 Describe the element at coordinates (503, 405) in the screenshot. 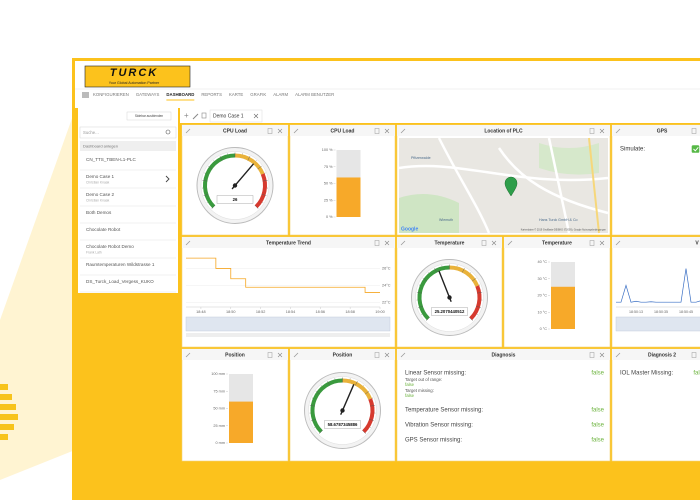

I see `widget` at that location.